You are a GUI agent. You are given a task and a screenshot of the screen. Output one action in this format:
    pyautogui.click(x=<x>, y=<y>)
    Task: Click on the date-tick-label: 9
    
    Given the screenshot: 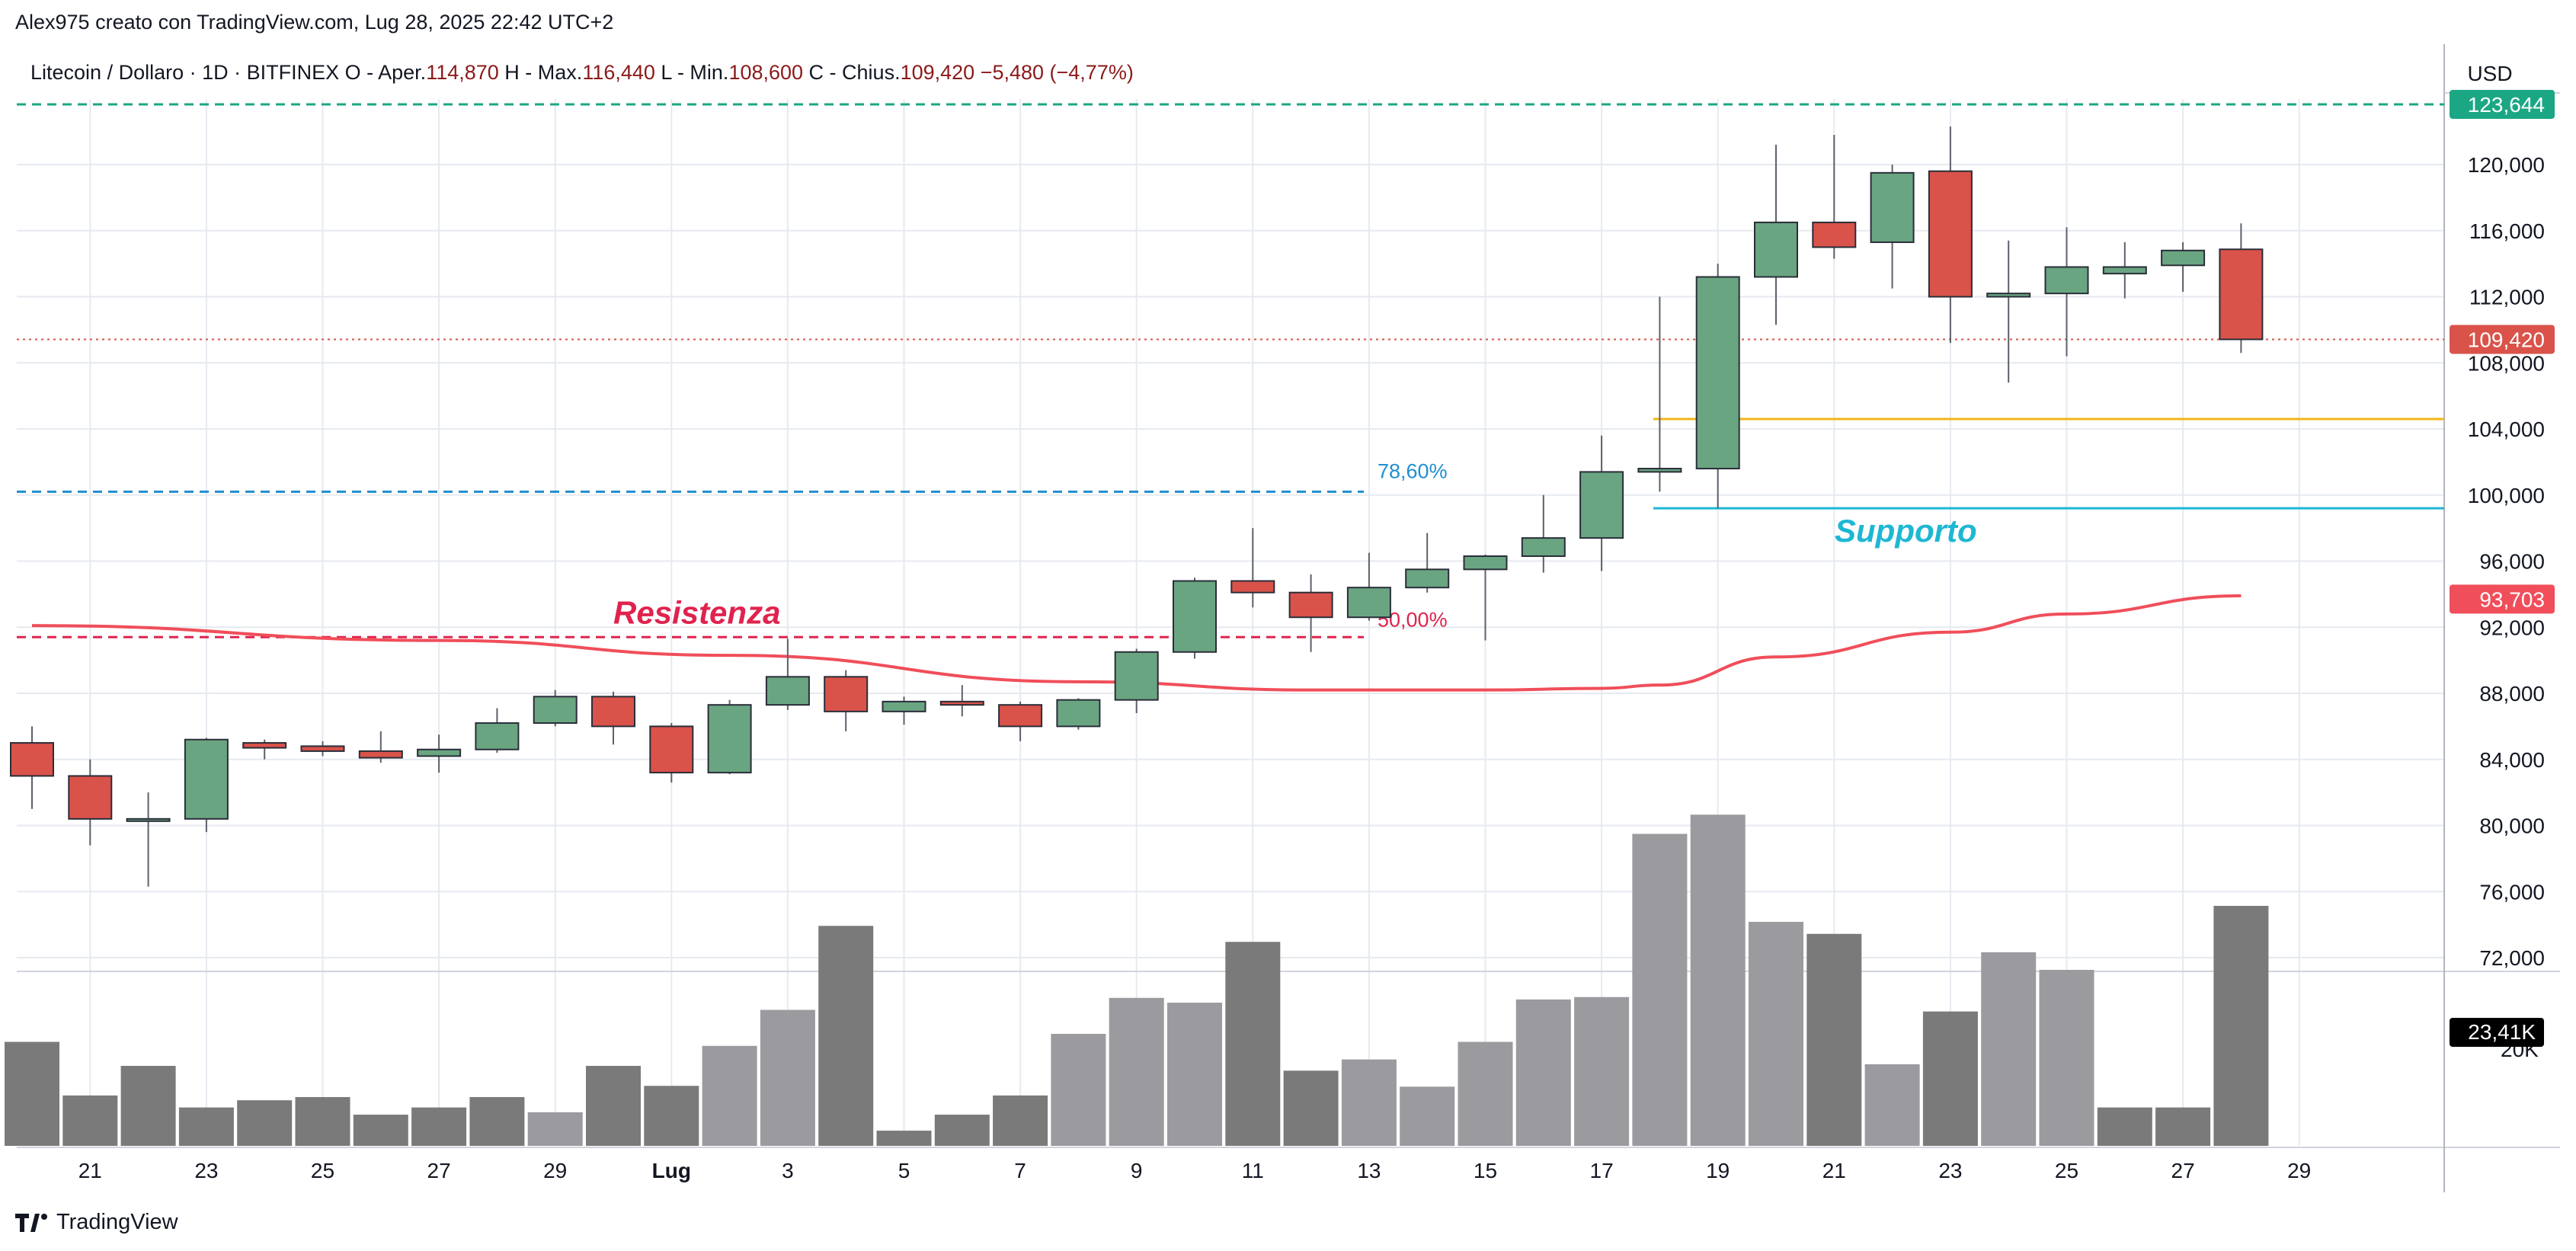 What is the action you would take?
    pyautogui.click(x=1137, y=1170)
    